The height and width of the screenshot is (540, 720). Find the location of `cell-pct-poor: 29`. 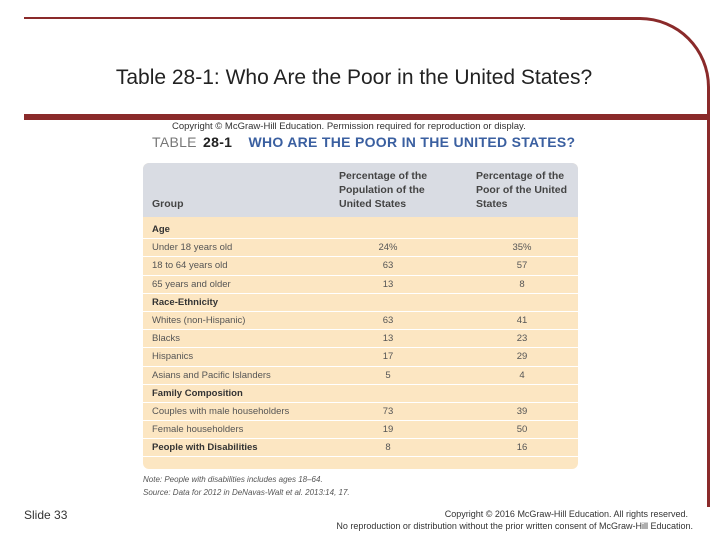

cell-pct-poor: 29 is located at coordinates (522, 357).